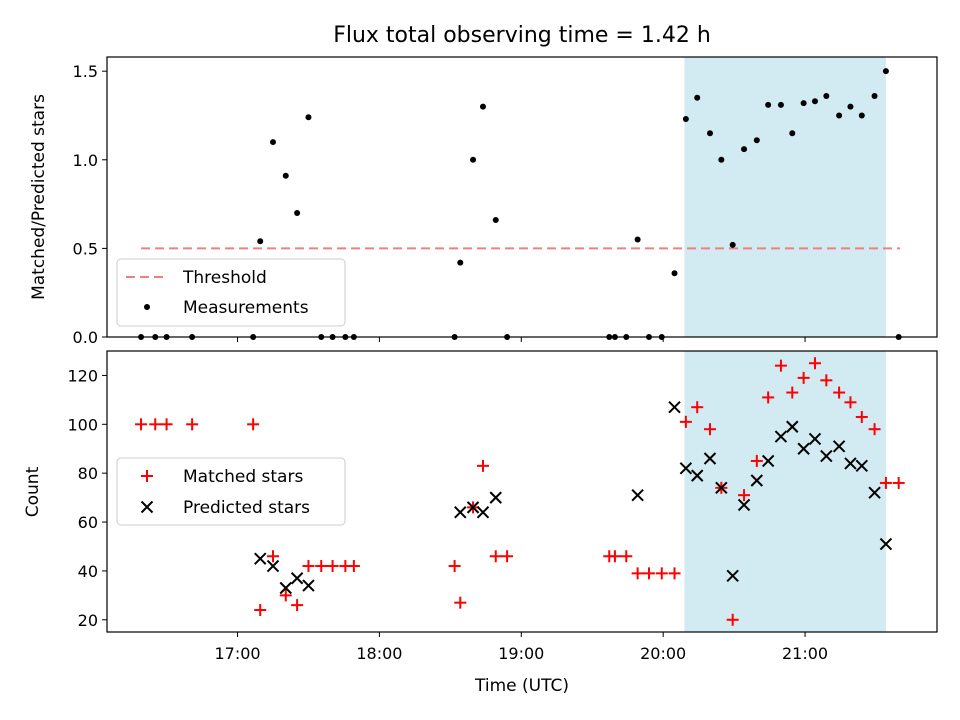  I want to click on x-tick-label: 17:00, so click(237, 653).